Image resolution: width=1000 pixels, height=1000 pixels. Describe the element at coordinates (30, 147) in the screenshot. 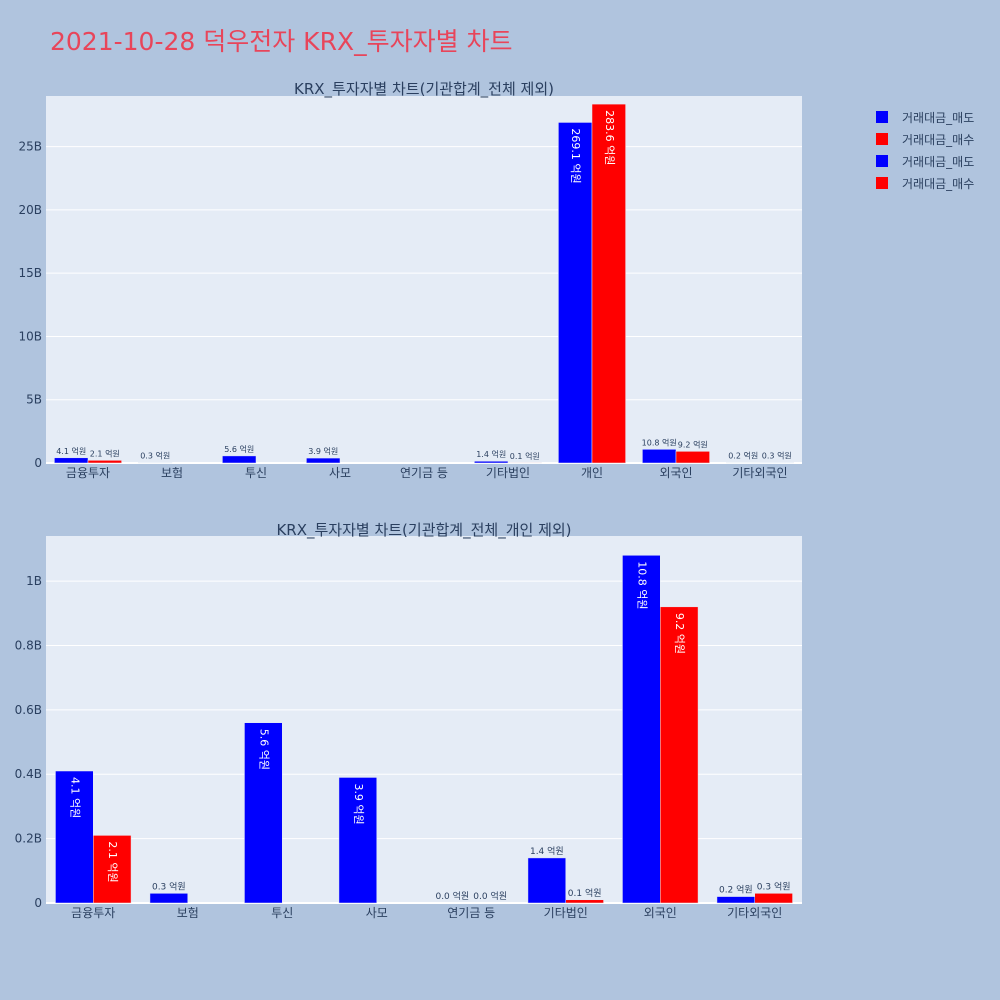

I see `y-tick-label: 25B` at that location.